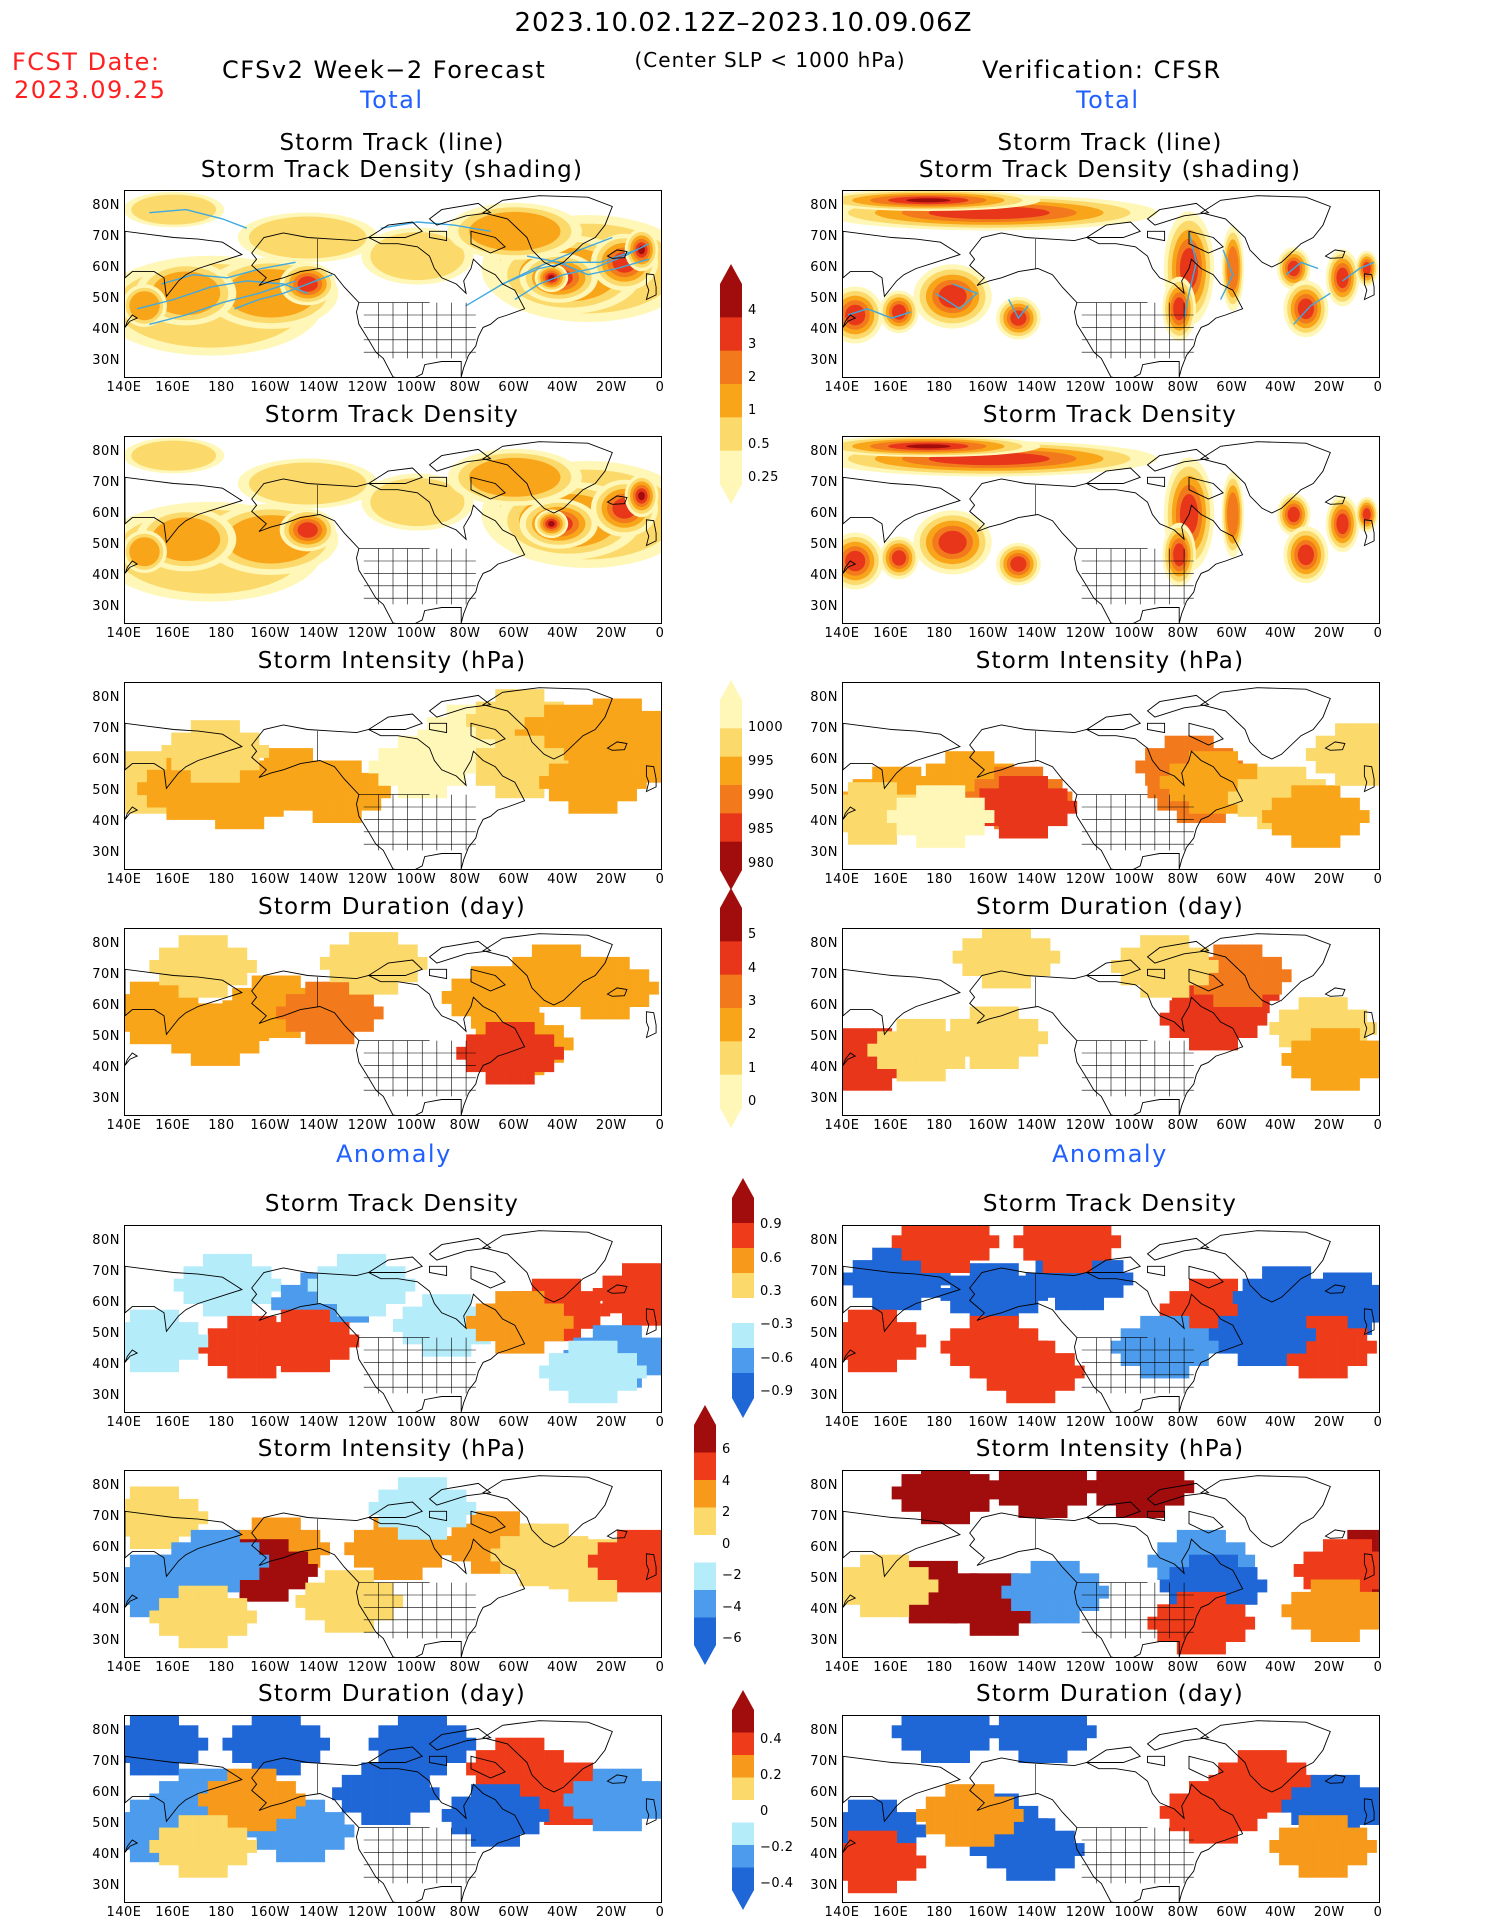 The width and height of the screenshot is (1487, 1925). I want to click on us-state-borders, so click(1114, 1037).